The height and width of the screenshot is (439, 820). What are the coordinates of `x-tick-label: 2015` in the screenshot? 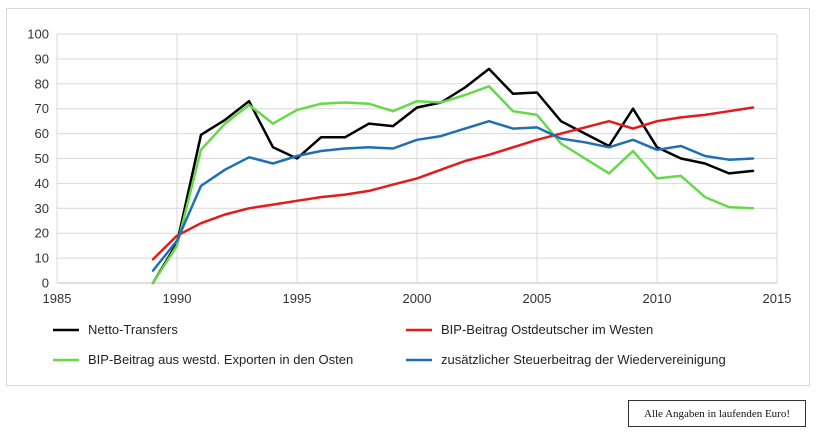 It's located at (777, 298).